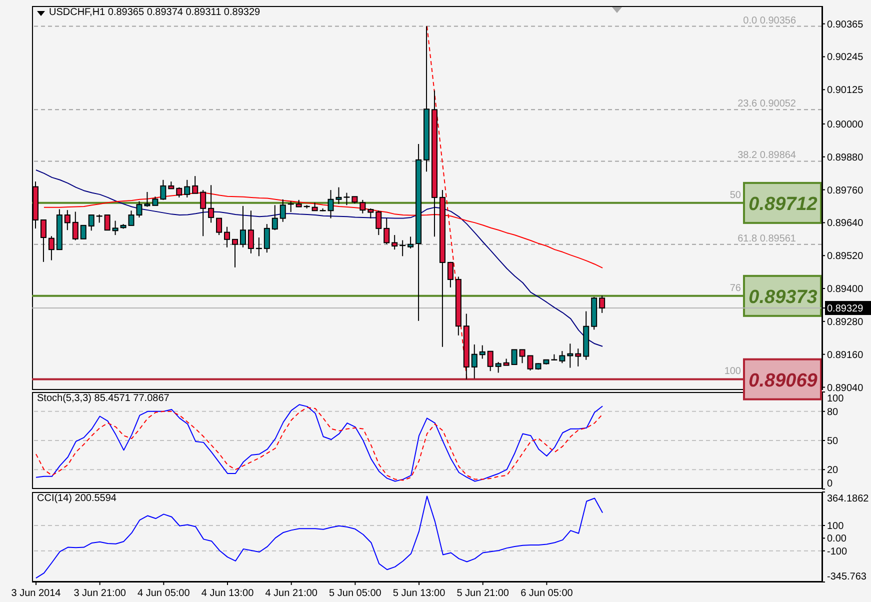 The height and width of the screenshot is (602, 871). What do you see at coordinates (837, 539) in the screenshot?
I see `y-tick-label: 0.00` at bounding box center [837, 539].